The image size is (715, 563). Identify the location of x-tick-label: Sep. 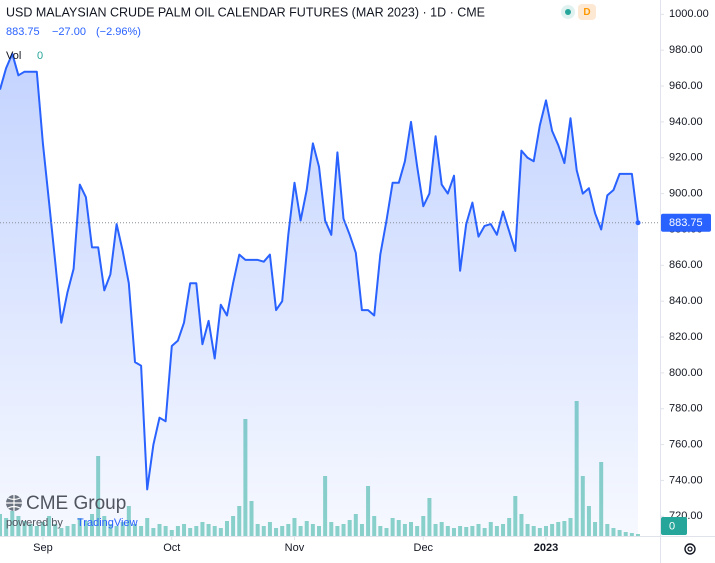
(43, 548).